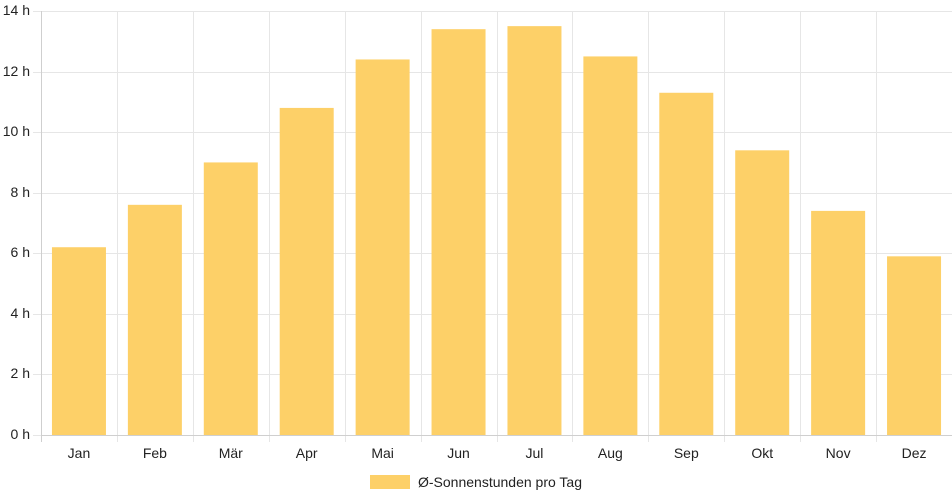 Image resolution: width=952 pixels, height=500 pixels. Describe the element at coordinates (155, 453) in the screenshot. I see `x-tick-label: Feb` at that location.